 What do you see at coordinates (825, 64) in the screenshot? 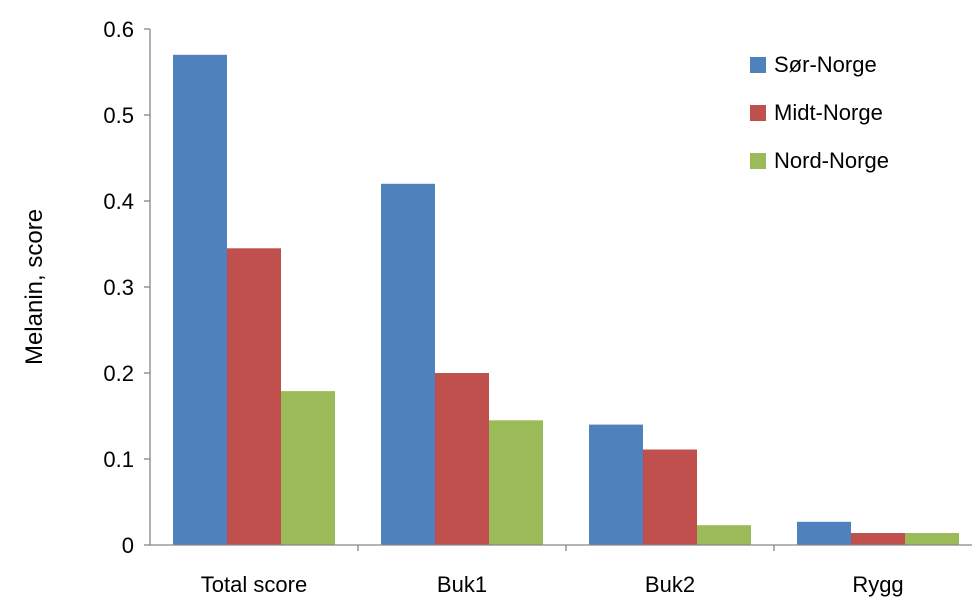
I see `legend-label: Sør-Norge` at bounding box center [825, 64].